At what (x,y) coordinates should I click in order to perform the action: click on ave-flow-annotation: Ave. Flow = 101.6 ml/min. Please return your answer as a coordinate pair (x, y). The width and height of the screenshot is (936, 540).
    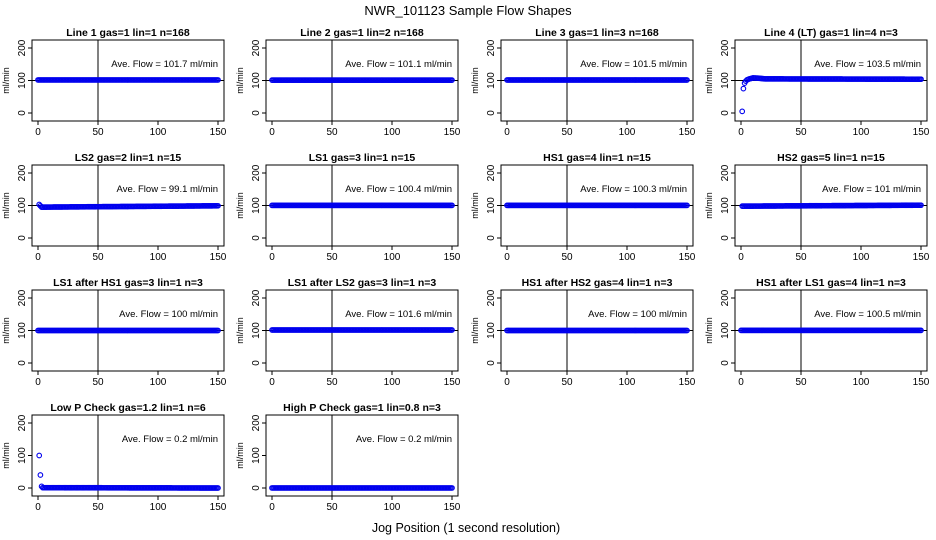
    Looking at the image, I should click on (398, 314).